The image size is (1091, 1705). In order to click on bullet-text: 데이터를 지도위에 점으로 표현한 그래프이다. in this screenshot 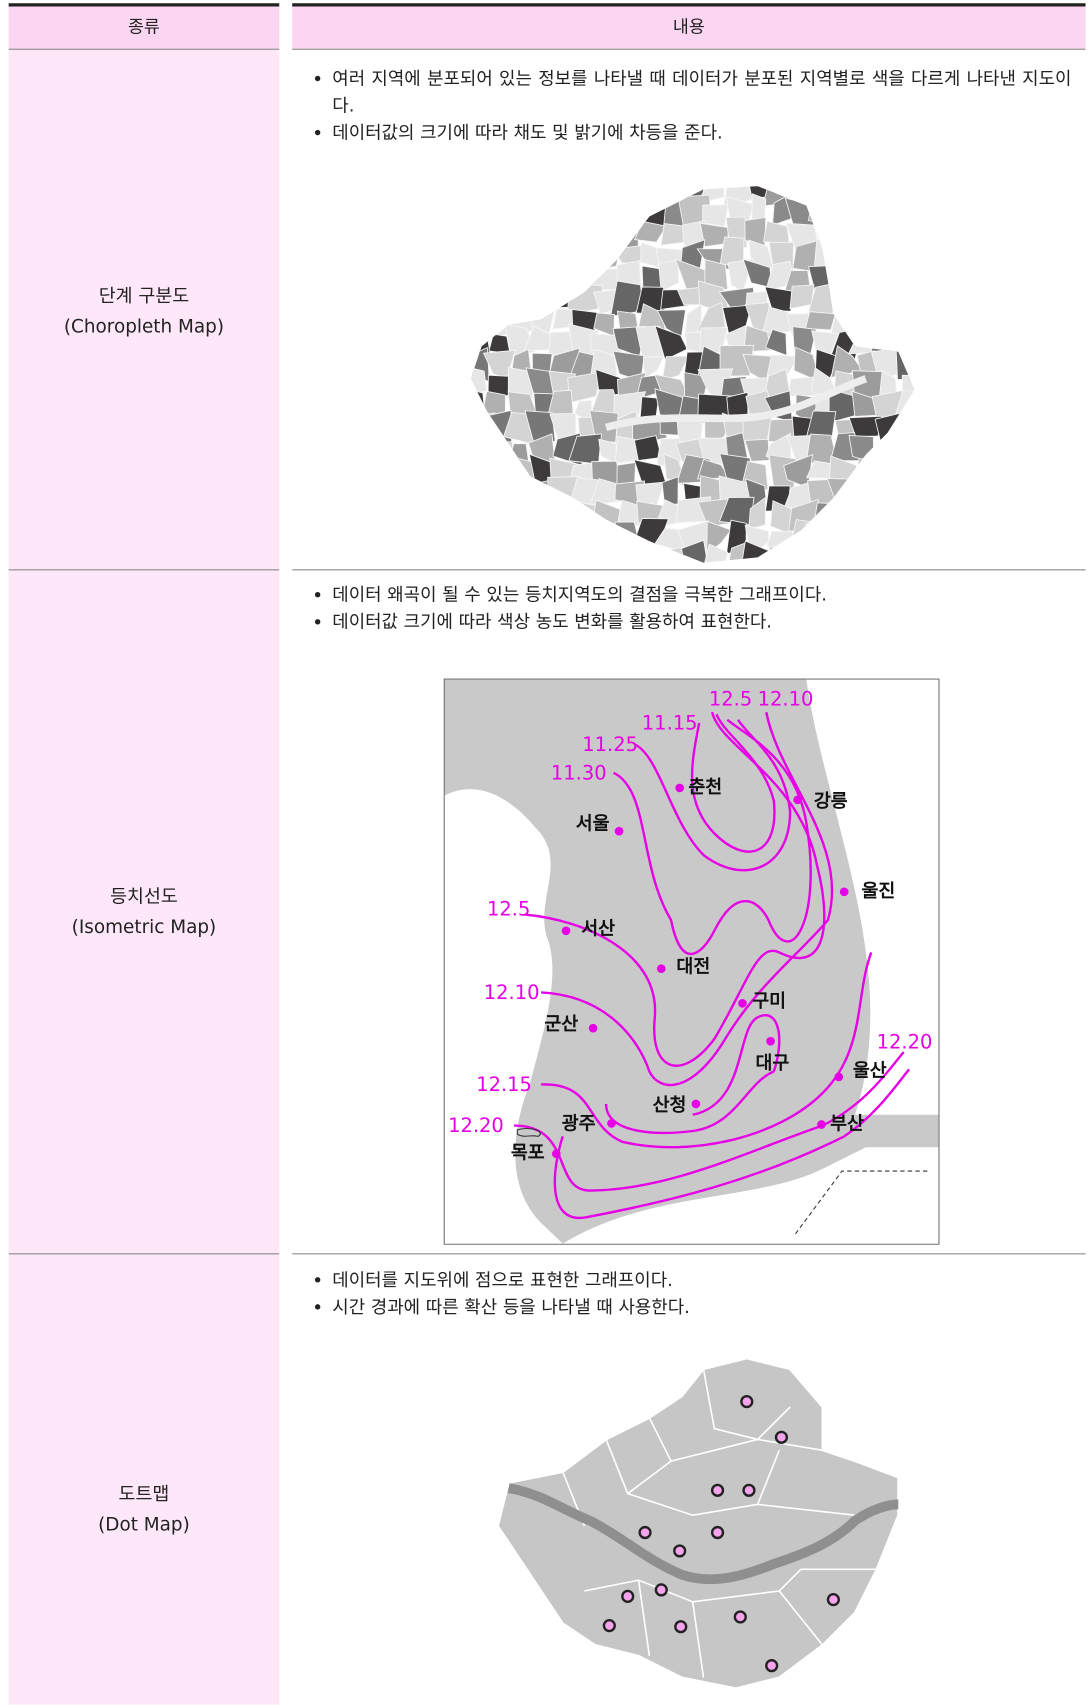, I will do `click(502, 1280)`.